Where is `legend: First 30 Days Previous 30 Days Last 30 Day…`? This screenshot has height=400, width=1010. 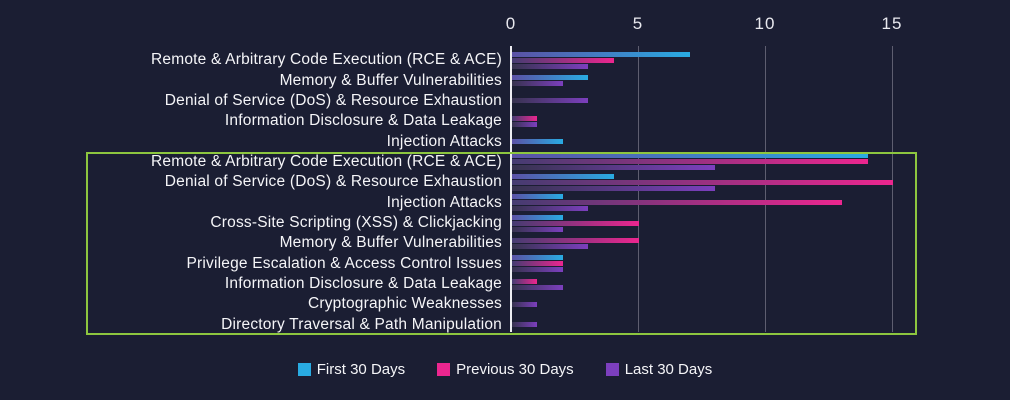 legend: First 30 Days Previous 30 Days Last 30 Day… is located at coordinates (505, 369).